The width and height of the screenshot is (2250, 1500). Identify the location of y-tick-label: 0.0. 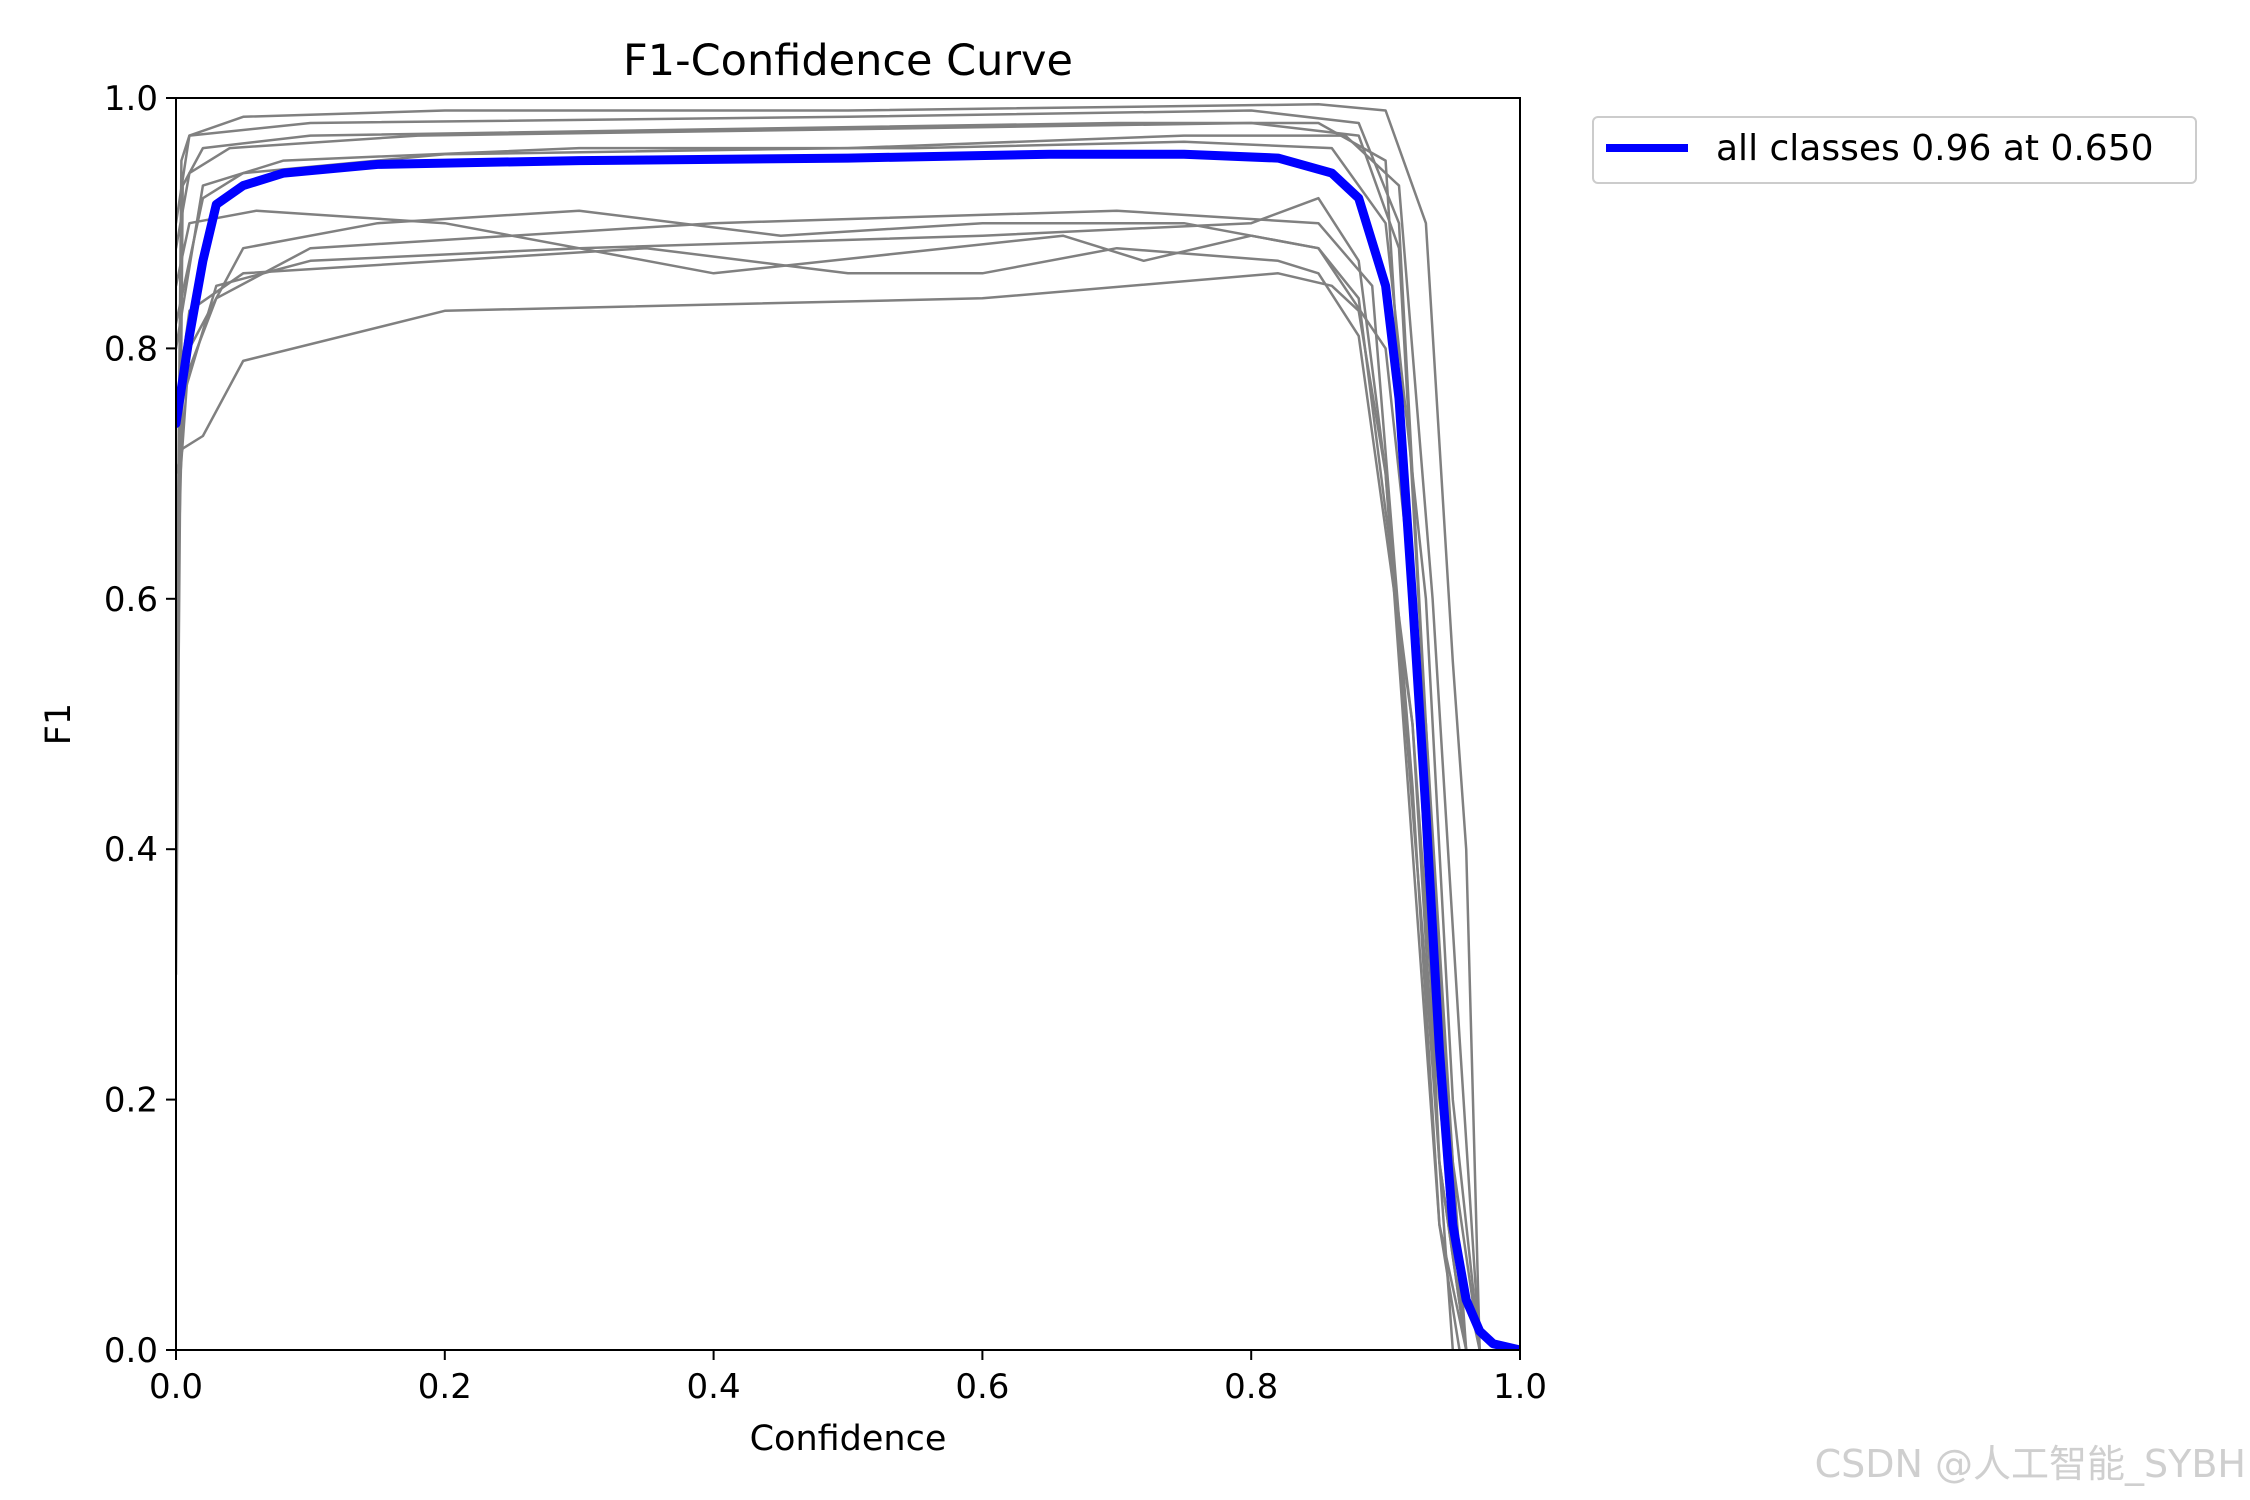
(131, 1351).